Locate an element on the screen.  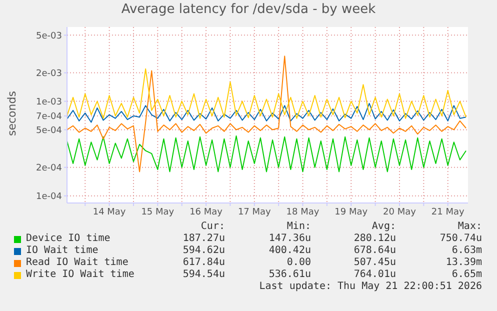
y-tick-label: 2e-04 is located at coordinates (49, 169).